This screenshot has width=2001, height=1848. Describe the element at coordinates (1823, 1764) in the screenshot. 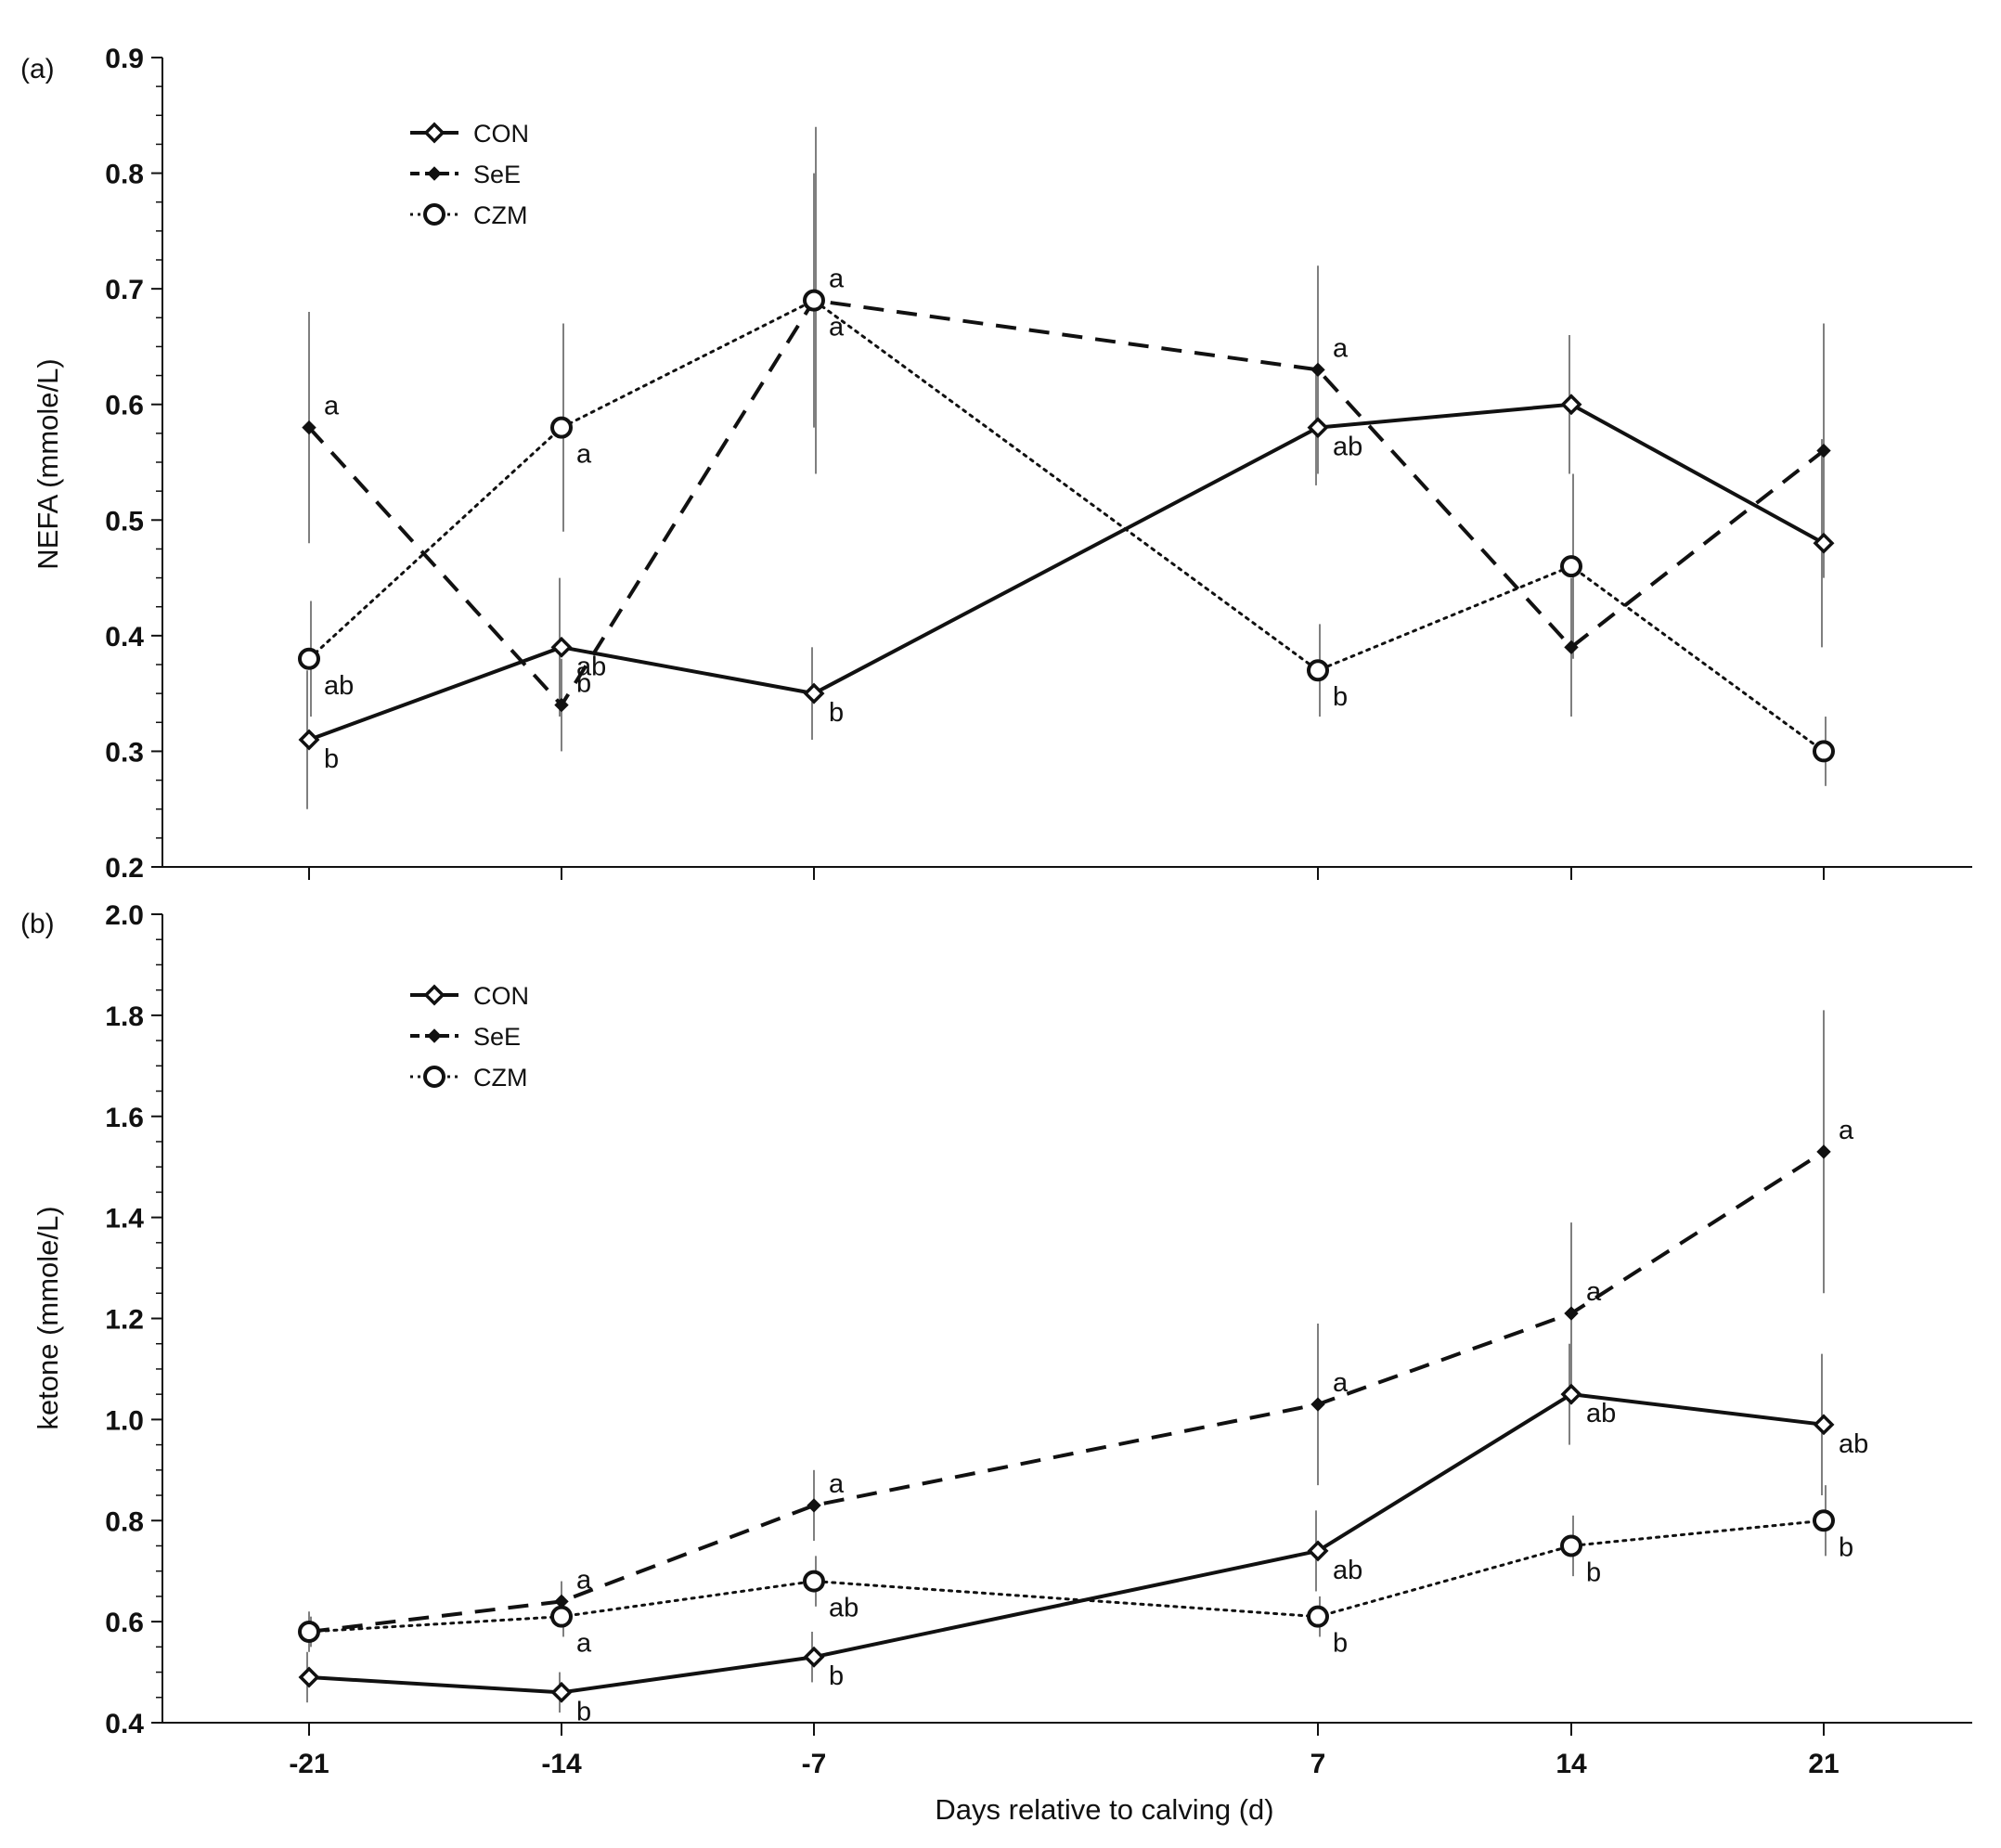

I see `x-tick-label: 21` at that location.